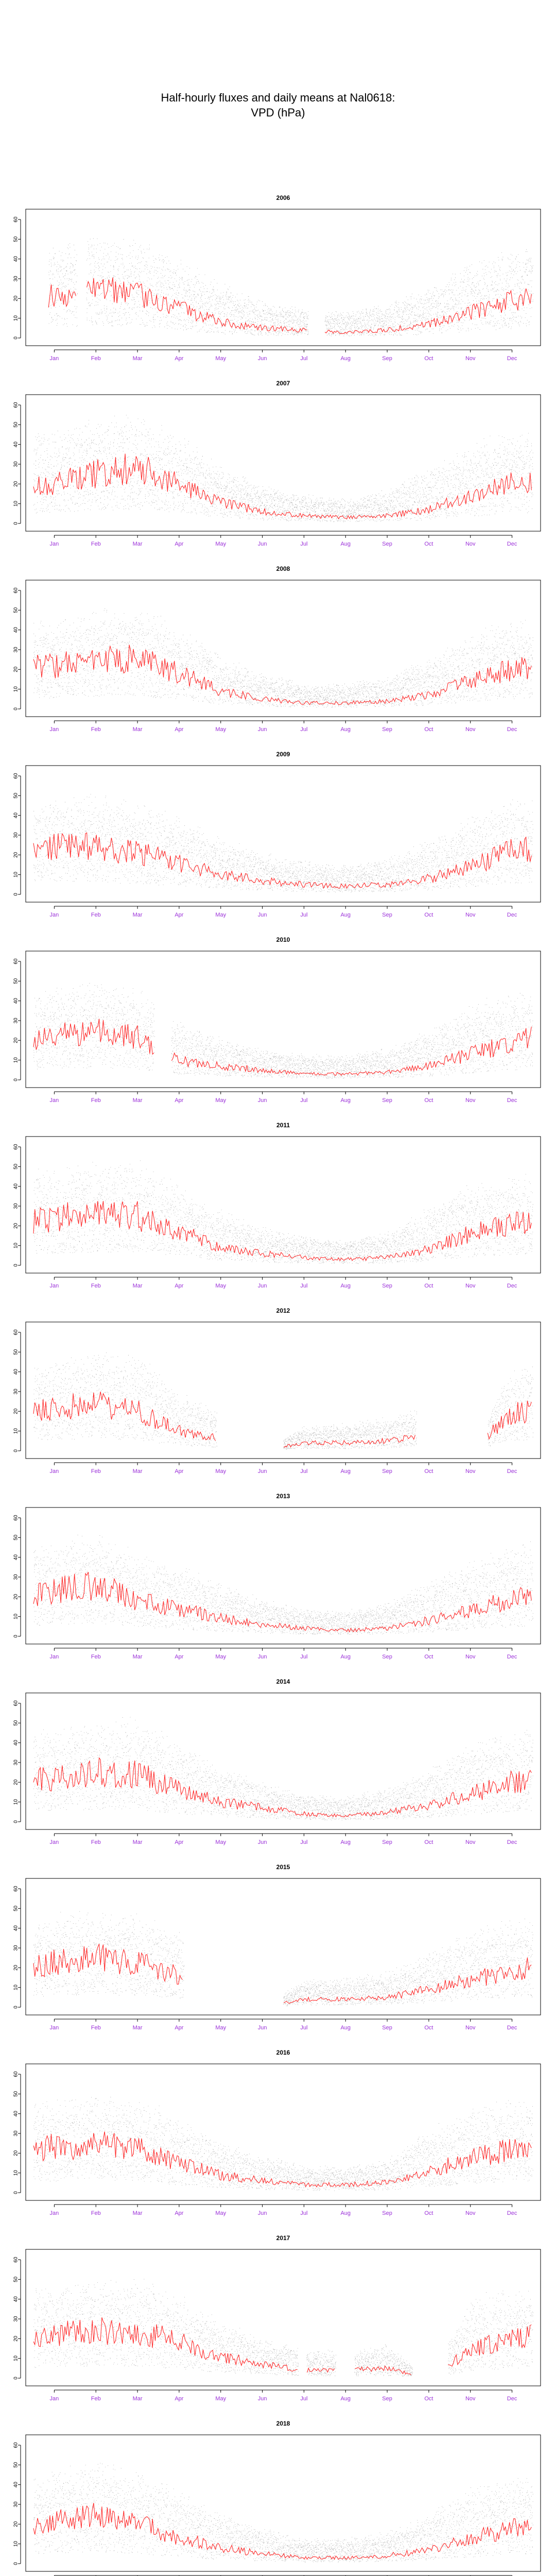  I want to click on month-label-nov: Nov, so click(470, 1657).